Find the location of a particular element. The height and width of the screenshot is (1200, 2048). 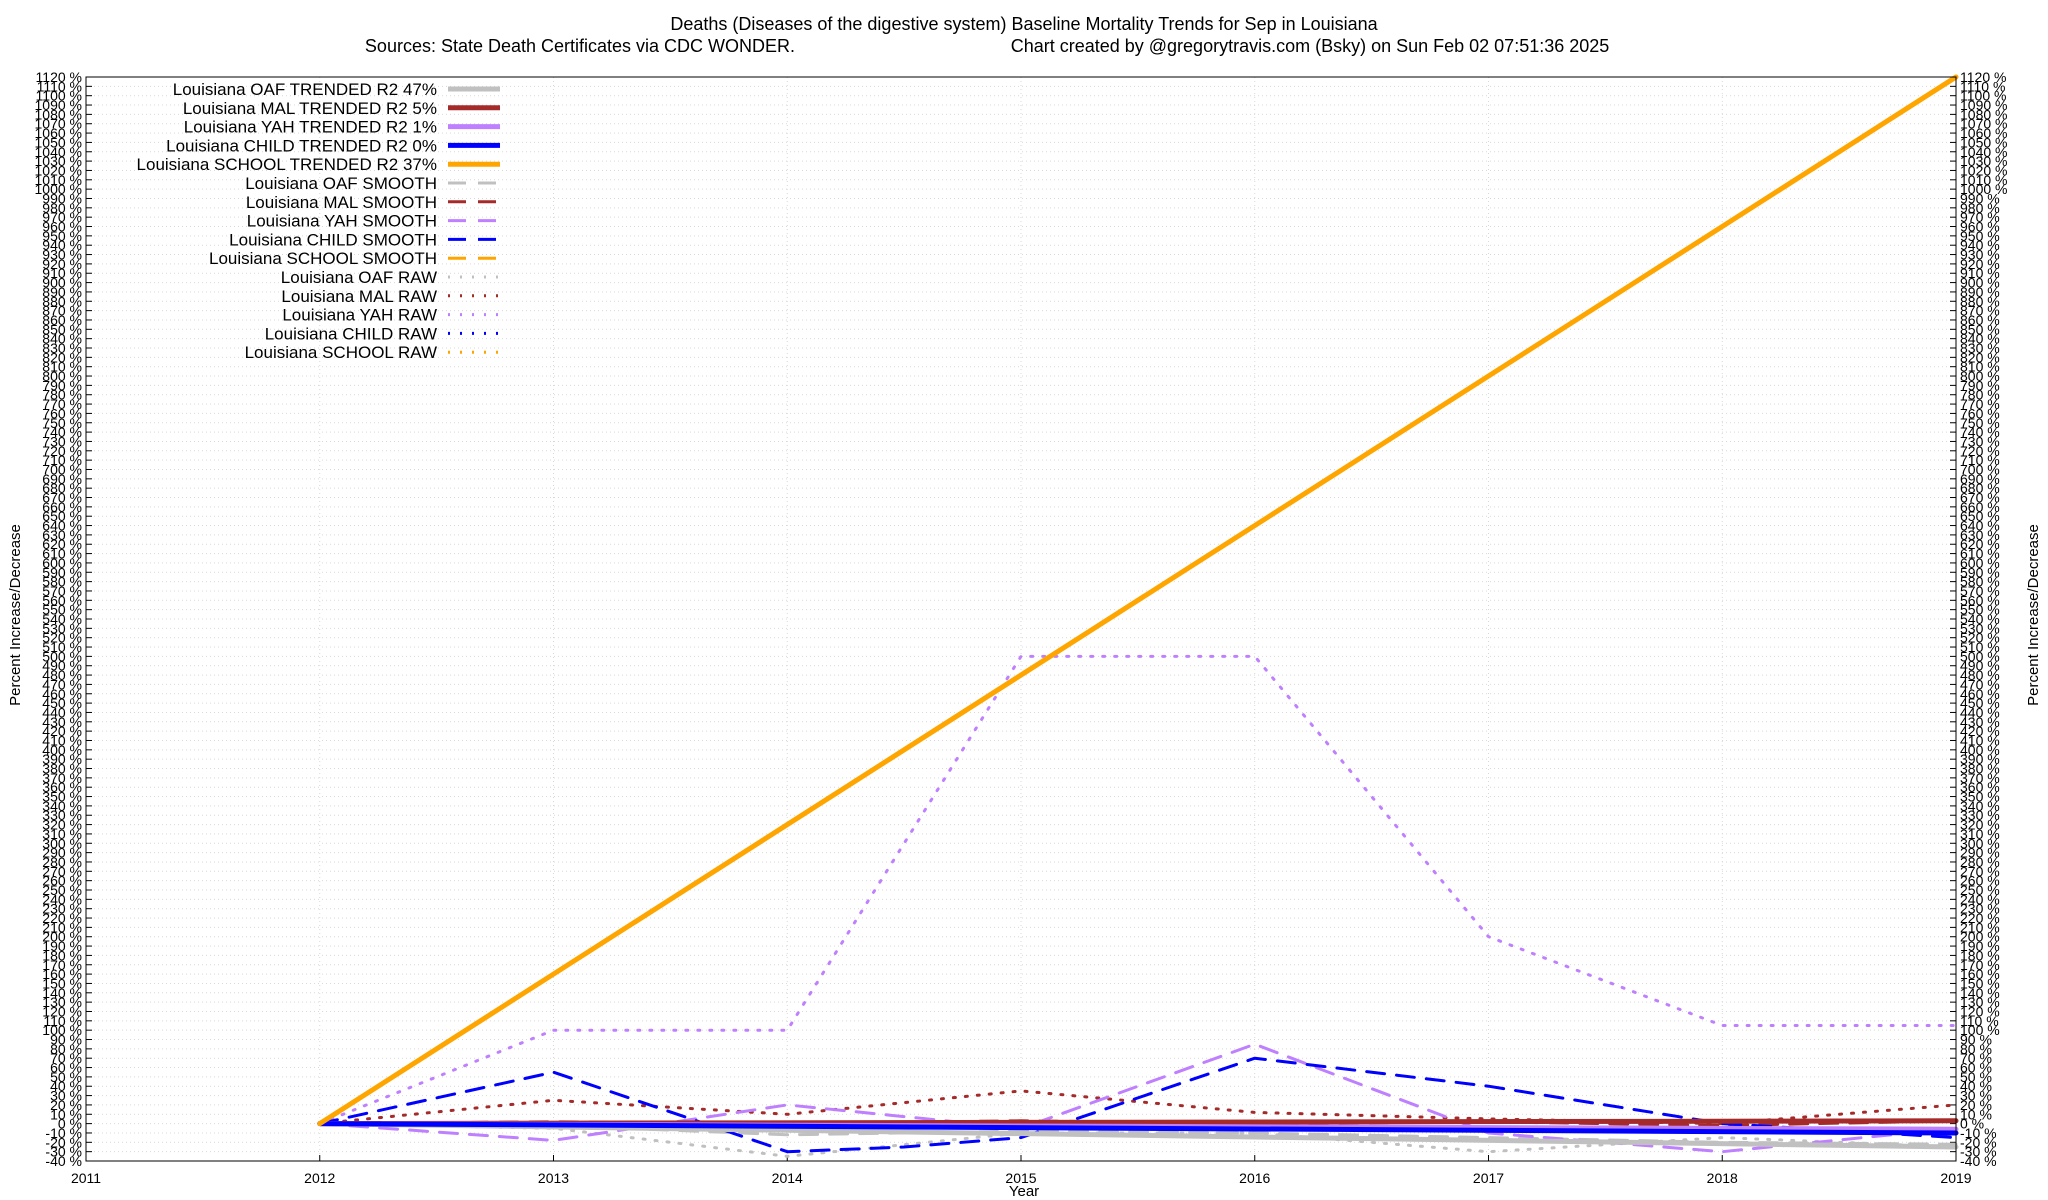

y-tick-label-right: 930 % is located at coordinates (1980, 255).